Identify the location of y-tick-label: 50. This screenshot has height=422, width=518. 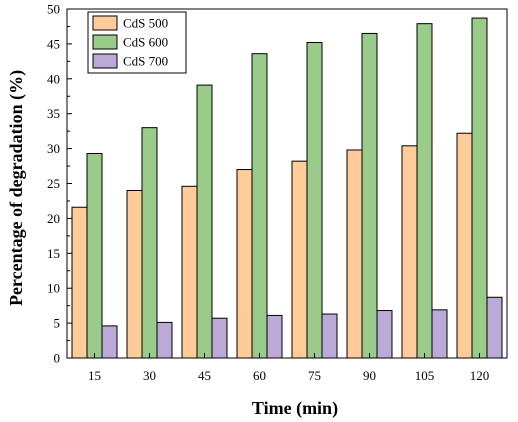
(53, 9).